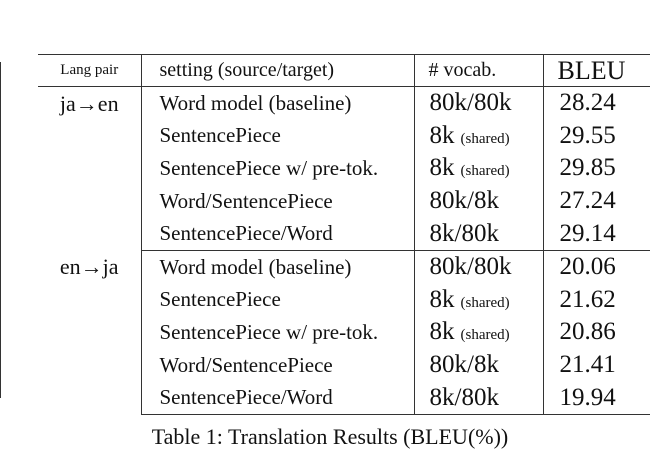  What do you see at coordinates (596, 70) in the screenshot?
I see `header-bleu: BLEU` at bounding box center [596, 70].